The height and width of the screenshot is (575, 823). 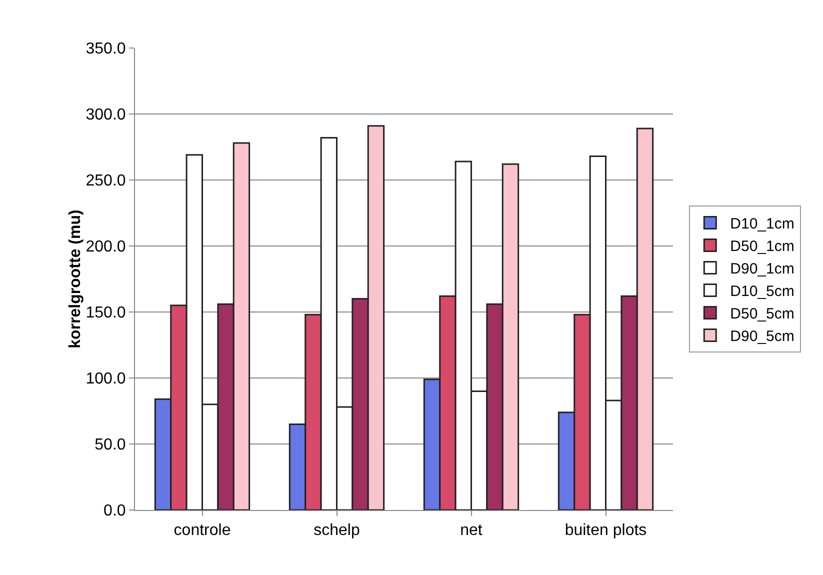 What do you see at coordinates (106, 313) in the screenshot?
I see `y-tick-label: 150.0` at bounding box center [106, 313].